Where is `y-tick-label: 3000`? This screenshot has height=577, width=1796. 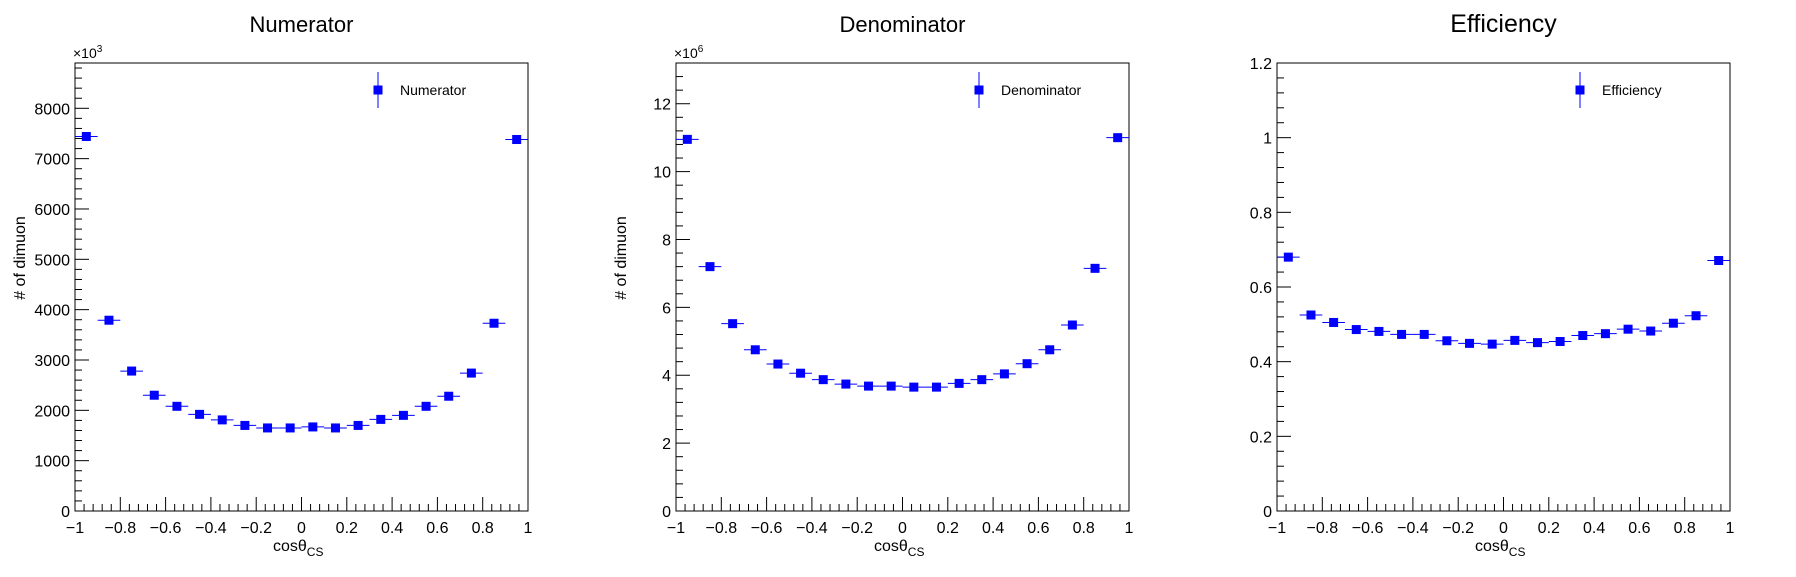
y-tick-label: 3000 is located at coordinates (52, 361).